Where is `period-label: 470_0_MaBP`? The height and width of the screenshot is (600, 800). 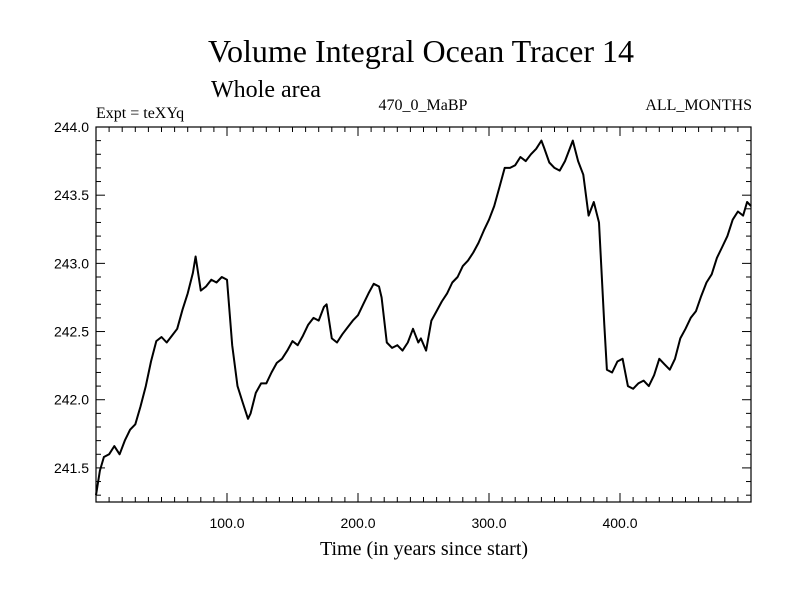 period-label: 470_0_MaBP is located at coordinates (423, 105).